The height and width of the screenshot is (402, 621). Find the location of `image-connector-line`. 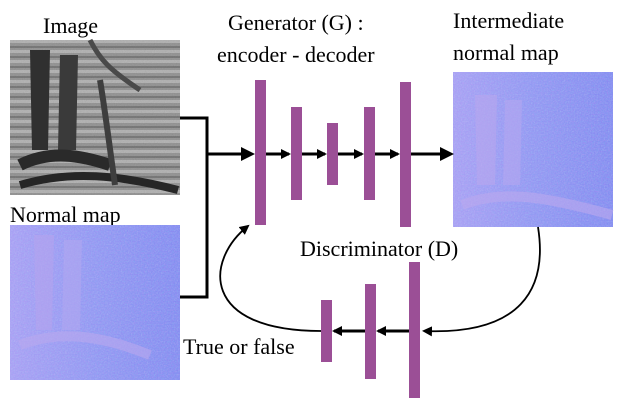

image-connector-line is located at coordinates (194, 135).